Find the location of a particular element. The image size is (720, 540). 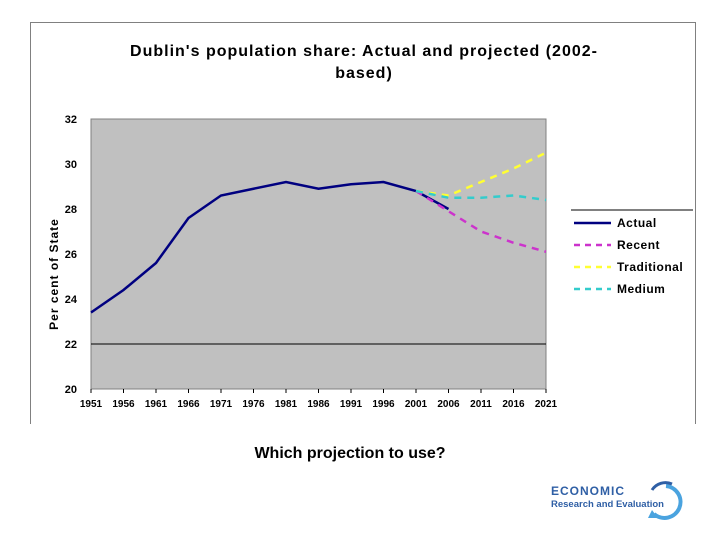

series-line-traditional is located at coordinates (481, 174).